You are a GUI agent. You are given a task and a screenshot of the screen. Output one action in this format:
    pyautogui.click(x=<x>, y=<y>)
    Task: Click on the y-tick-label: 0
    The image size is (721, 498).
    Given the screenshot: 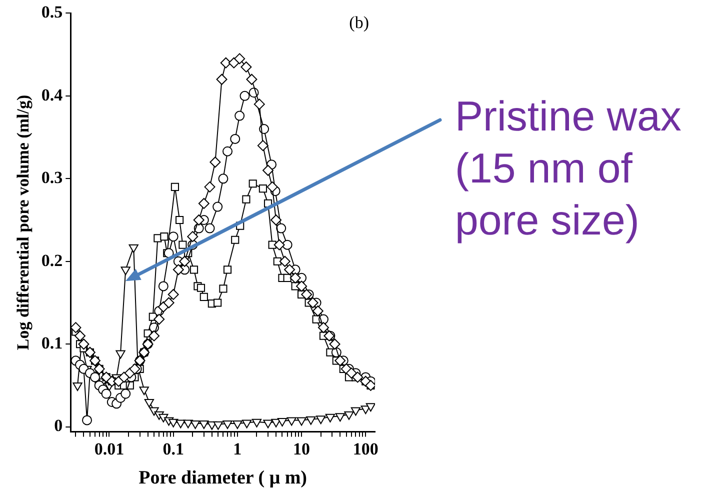 What is the action you would take?
    pyautogui.click(x=58, y=426)
    